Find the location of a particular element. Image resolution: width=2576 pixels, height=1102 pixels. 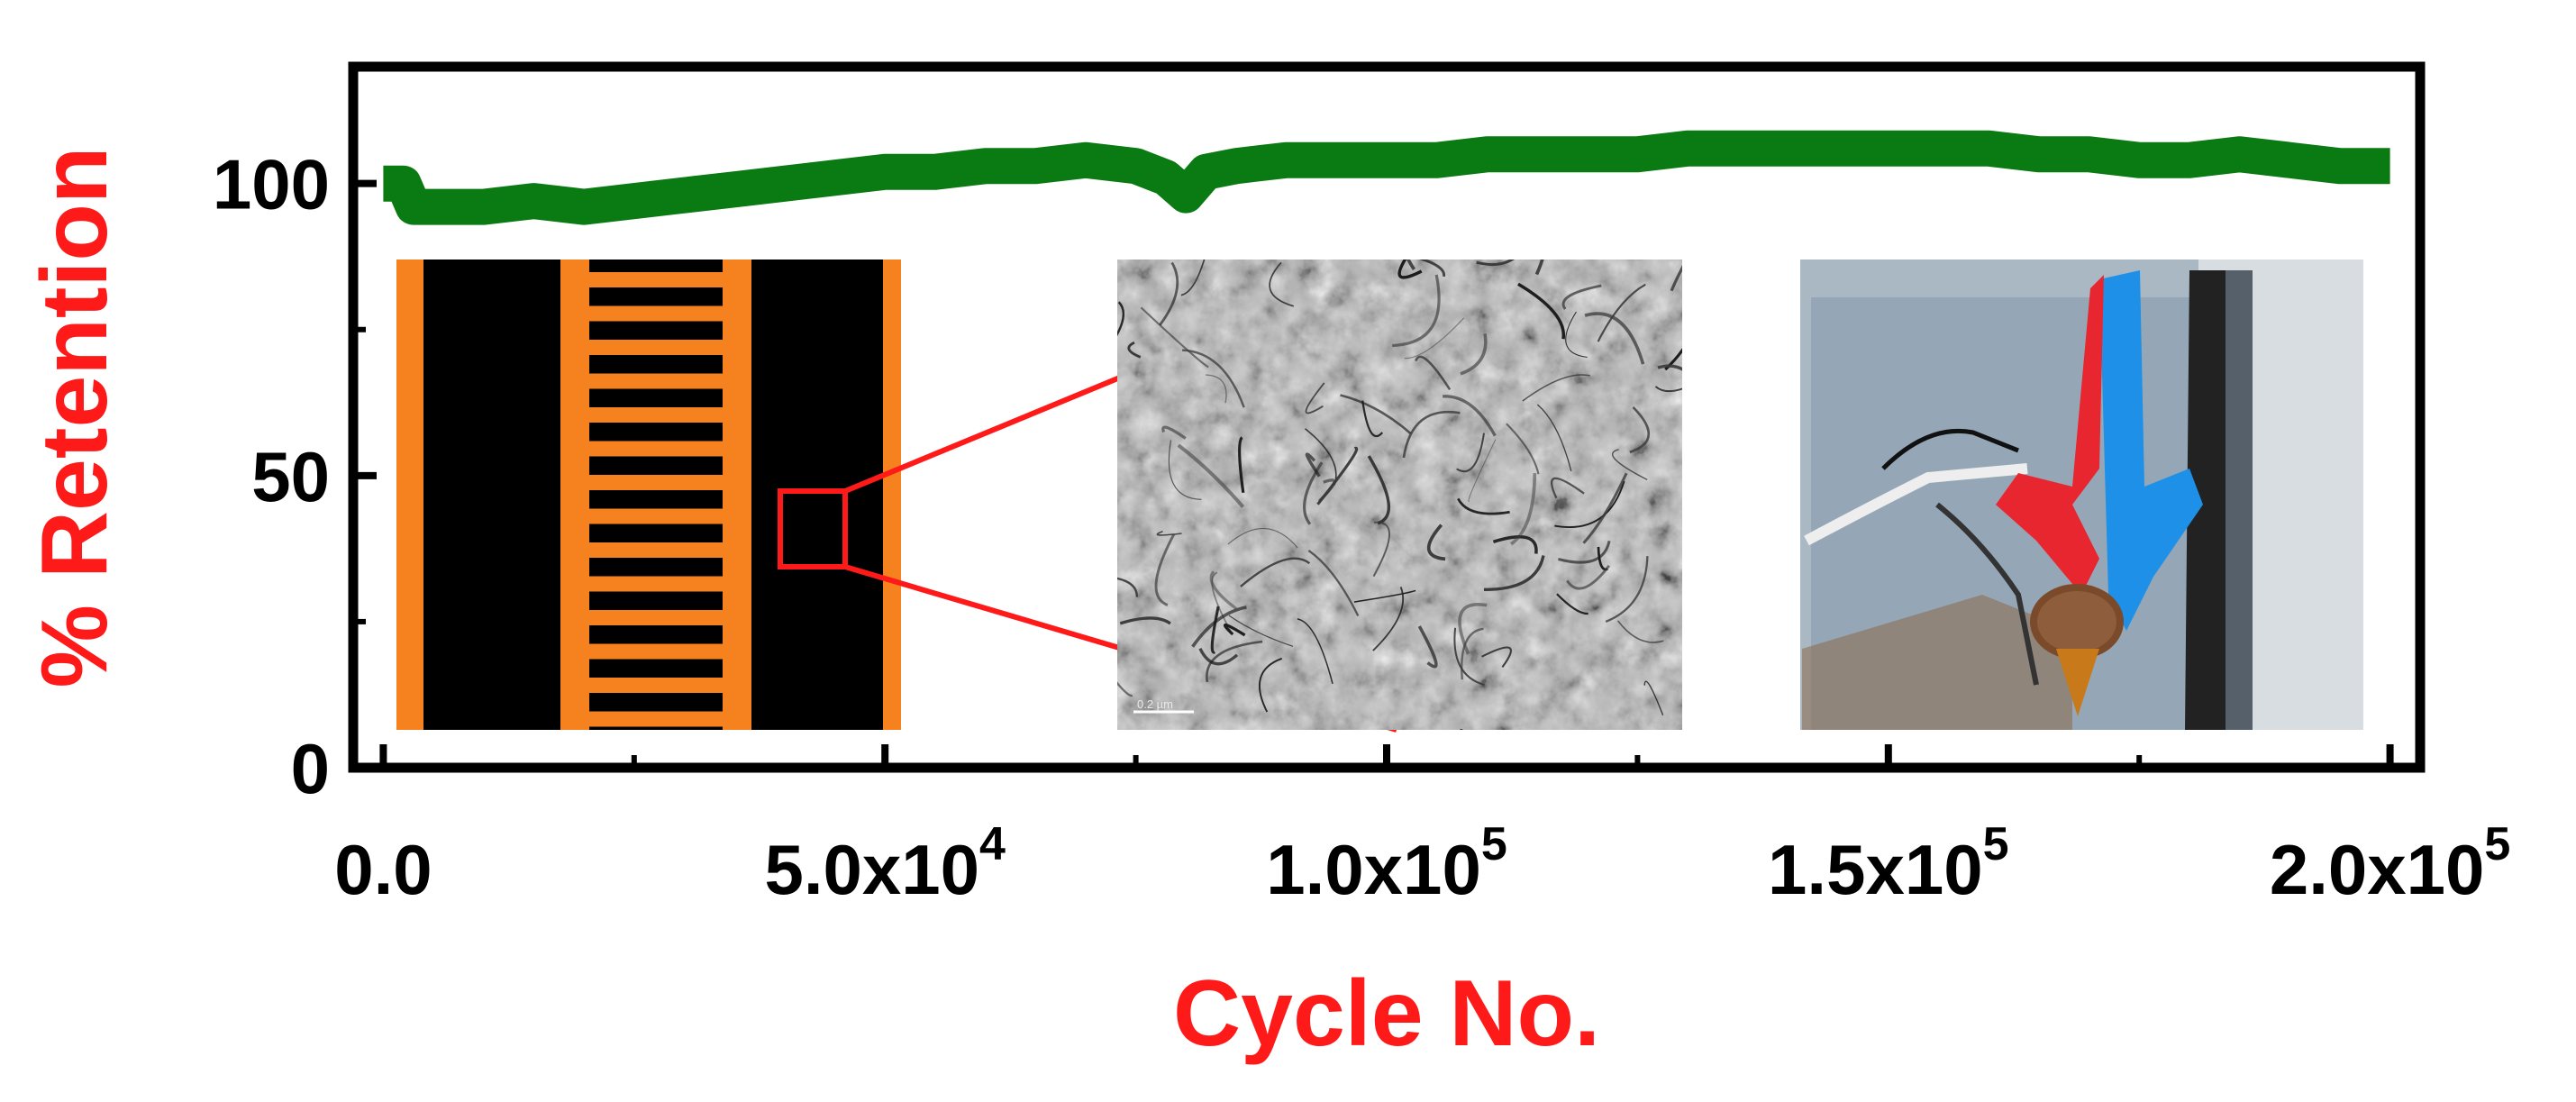

interdigitated-fingers is located at coordinates (656, 500).